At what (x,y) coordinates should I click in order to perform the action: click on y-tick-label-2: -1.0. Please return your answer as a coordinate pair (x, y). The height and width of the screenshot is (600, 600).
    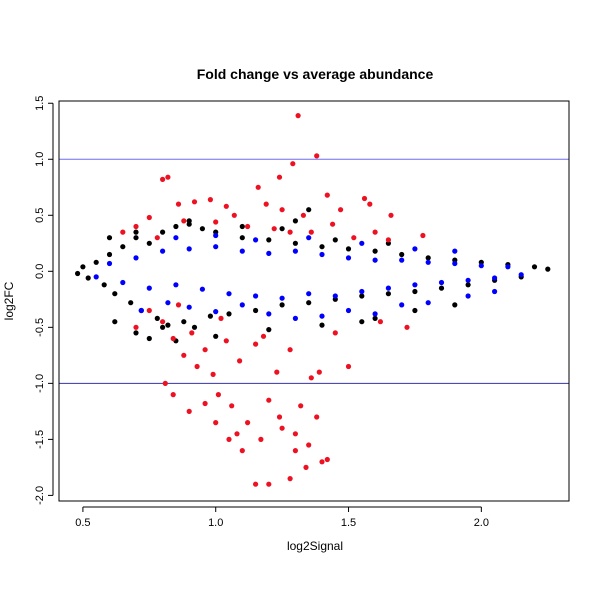
    Looking at the image, I should click on (40, 383).